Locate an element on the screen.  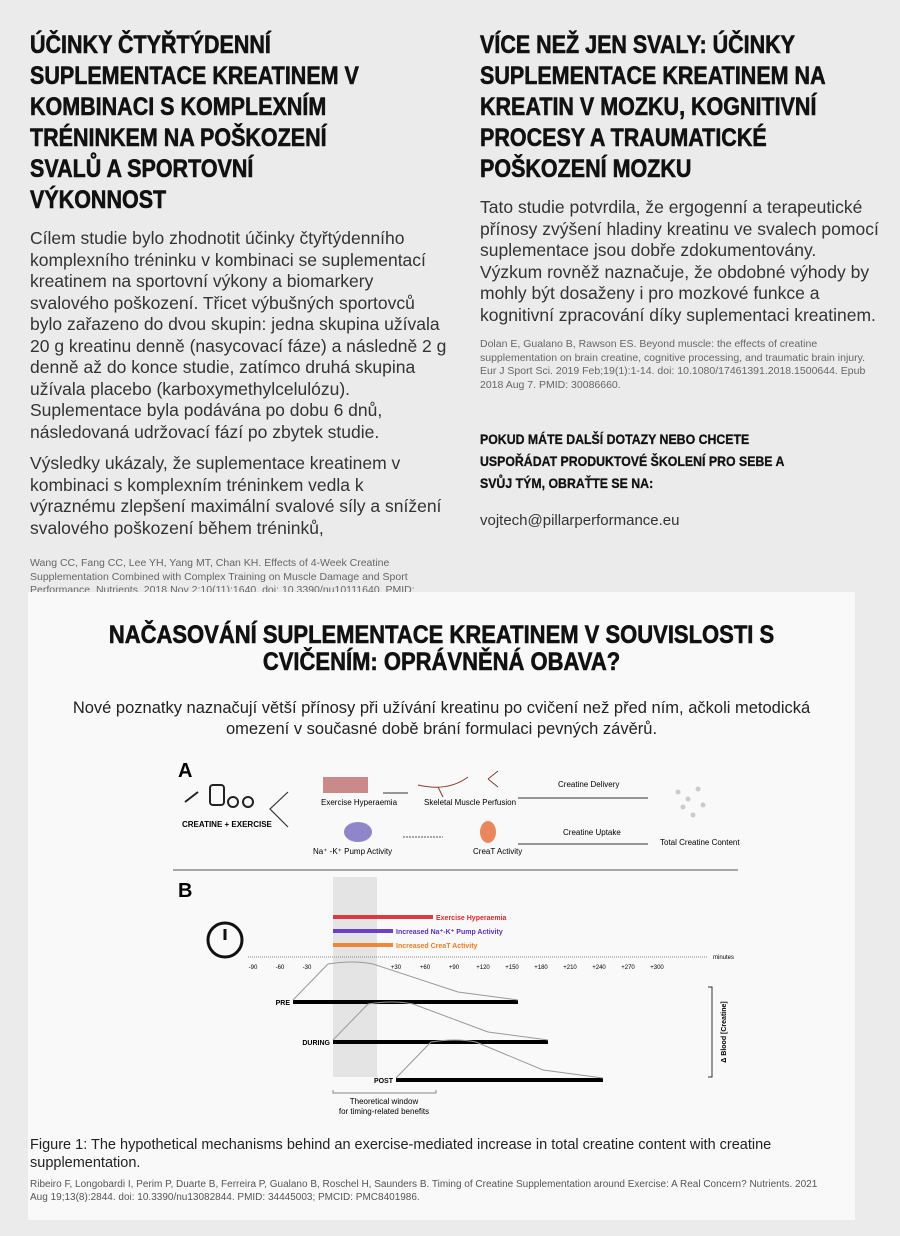
legend-label: Increased CreaT Activity is located at coordinates (437, 946).